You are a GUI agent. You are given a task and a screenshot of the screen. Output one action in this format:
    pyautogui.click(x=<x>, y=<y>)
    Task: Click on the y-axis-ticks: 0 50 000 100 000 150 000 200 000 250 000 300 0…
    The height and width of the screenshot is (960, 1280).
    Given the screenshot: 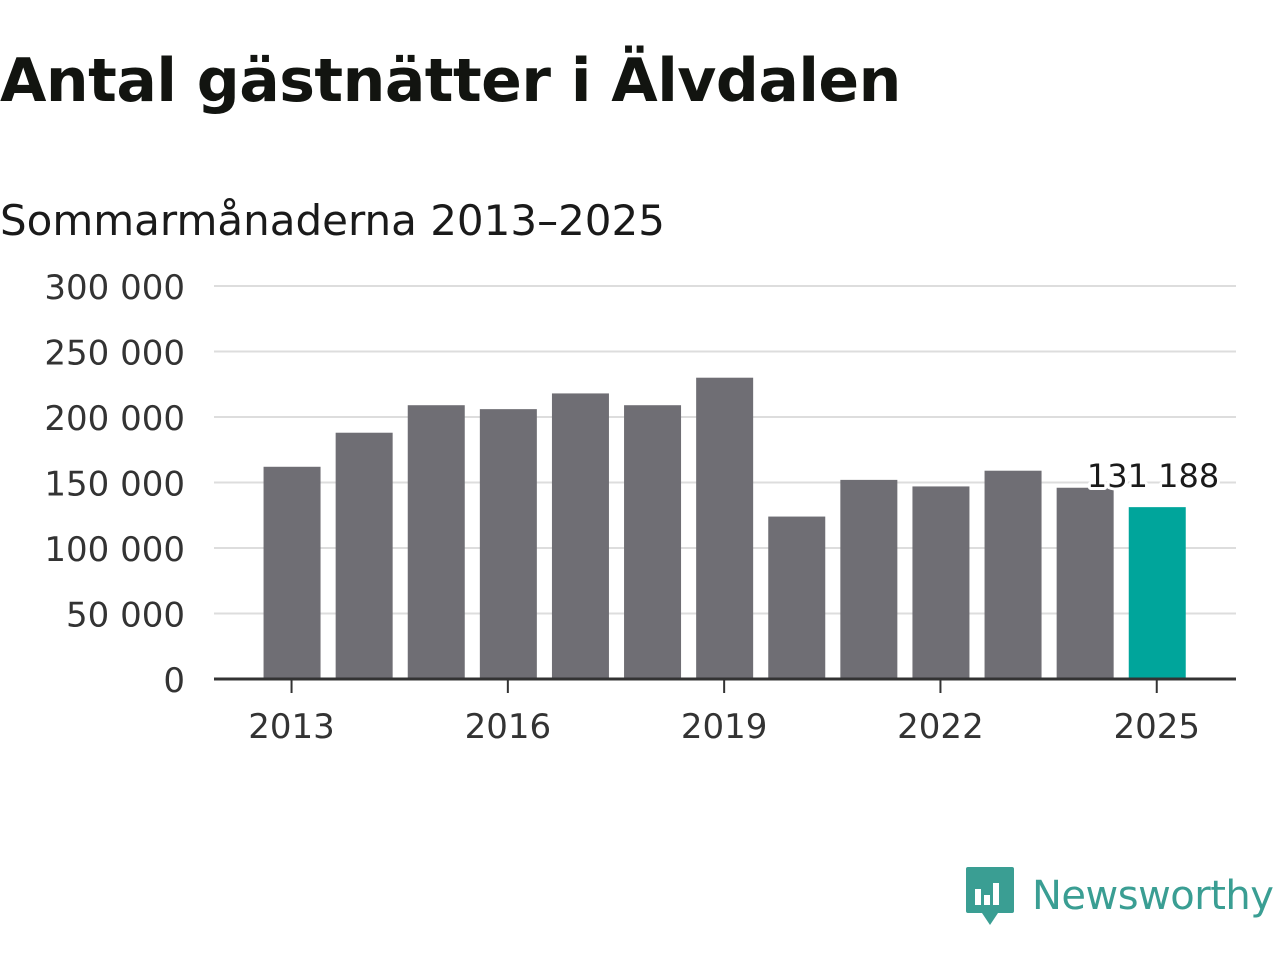 What is the action you would take?
    pyautogui.click(x=114, y=484)
    